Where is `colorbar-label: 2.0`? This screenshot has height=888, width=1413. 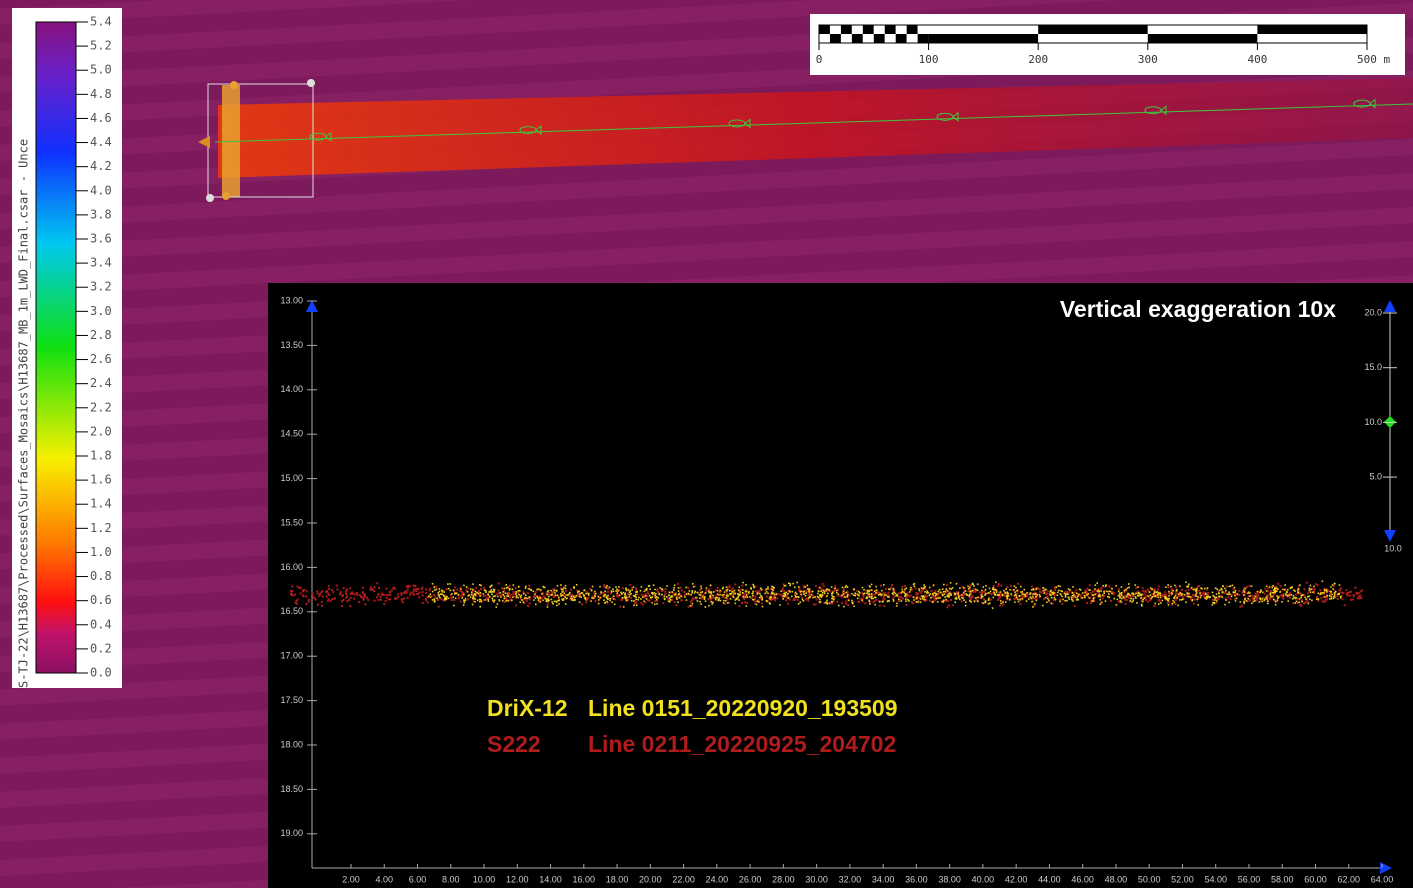 colorbar-label: 2.0 is located at coordinates (101, 431).